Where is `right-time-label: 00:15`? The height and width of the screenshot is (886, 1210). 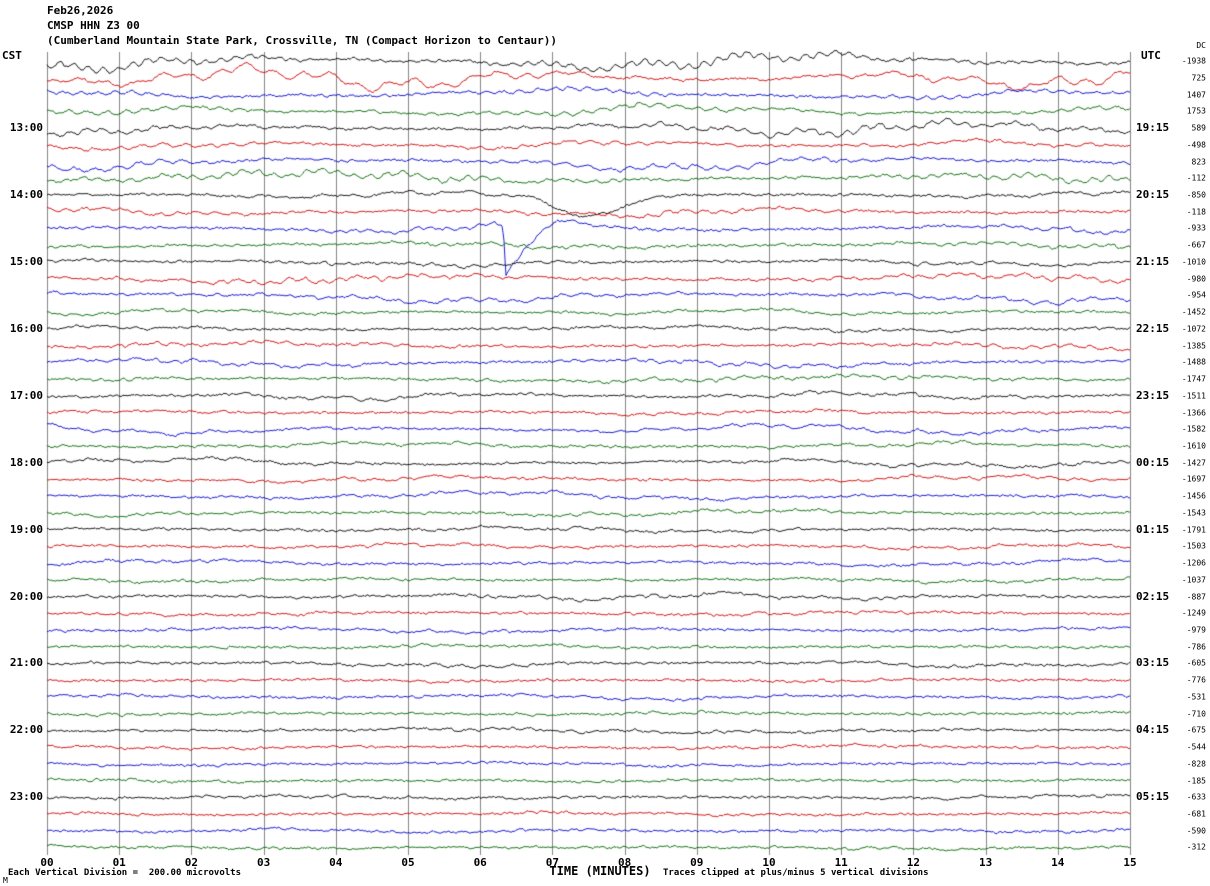
right-time-label: 00:15 is located at coordinates (1153, 462).